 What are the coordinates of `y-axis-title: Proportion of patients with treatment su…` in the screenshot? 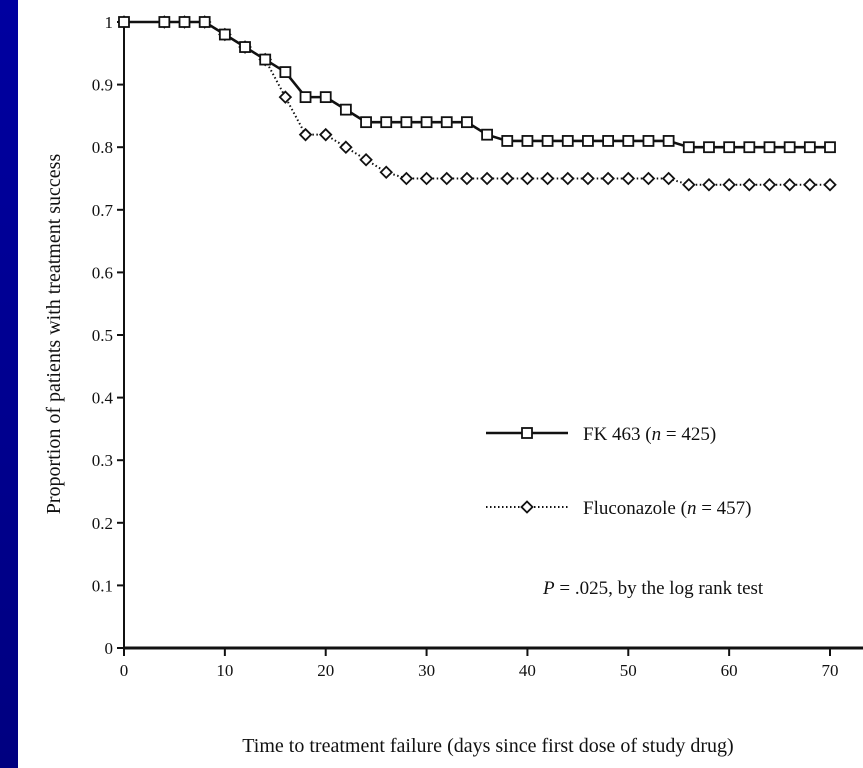 It's located at (54, 334).